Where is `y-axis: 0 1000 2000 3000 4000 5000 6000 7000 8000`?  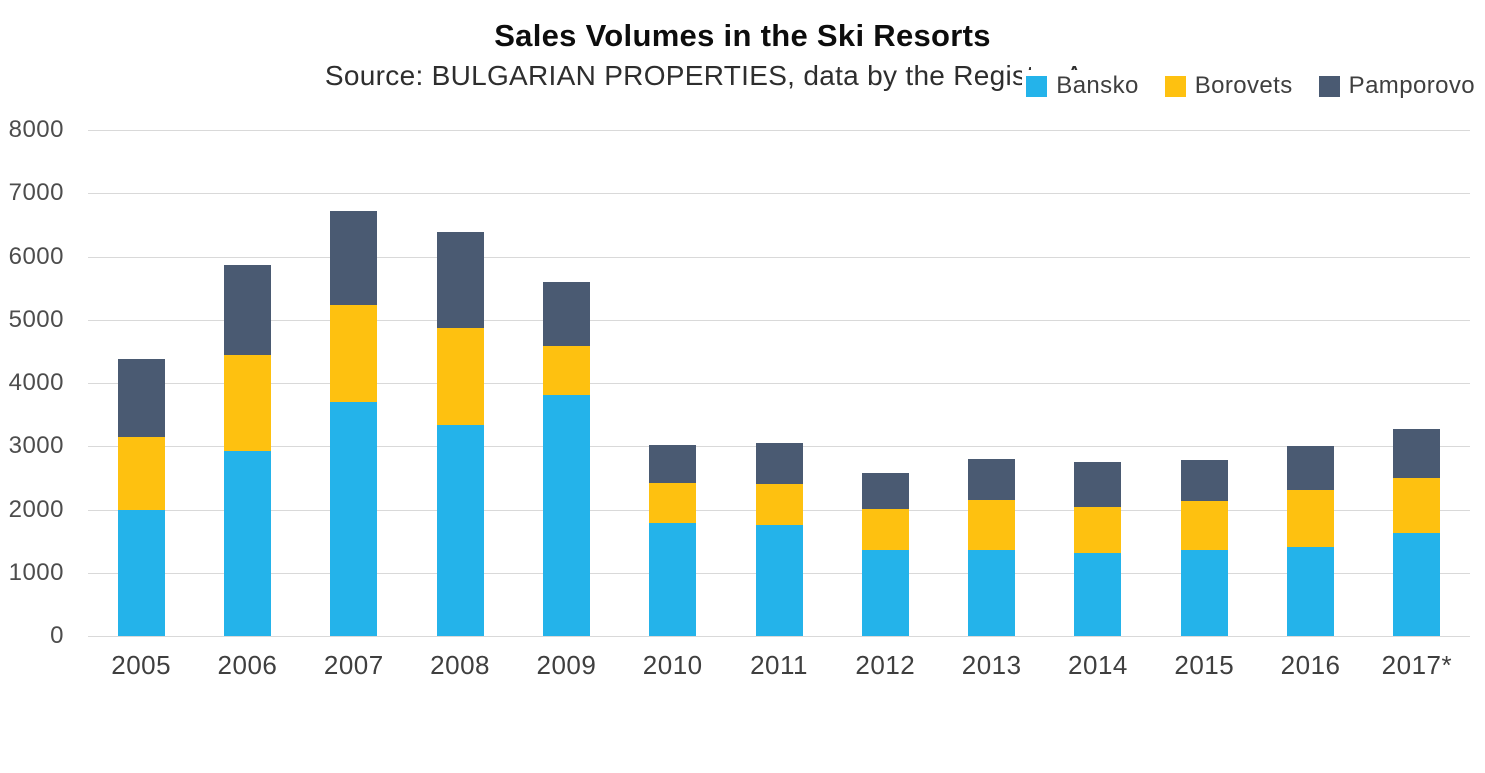
y-axis: 0 1000 2000 3000 4000 5000 6000 7000 8000 is located at coordinates (39, 382).